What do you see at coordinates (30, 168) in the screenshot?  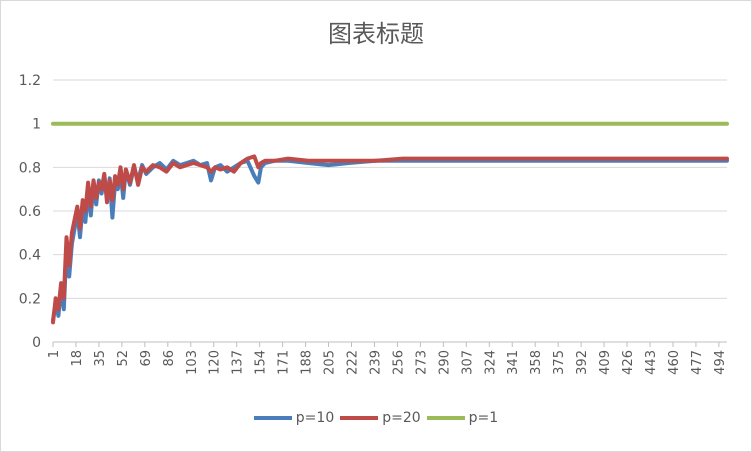 I see `y-tick-label: 0.8` at bounding box center [30, 168].